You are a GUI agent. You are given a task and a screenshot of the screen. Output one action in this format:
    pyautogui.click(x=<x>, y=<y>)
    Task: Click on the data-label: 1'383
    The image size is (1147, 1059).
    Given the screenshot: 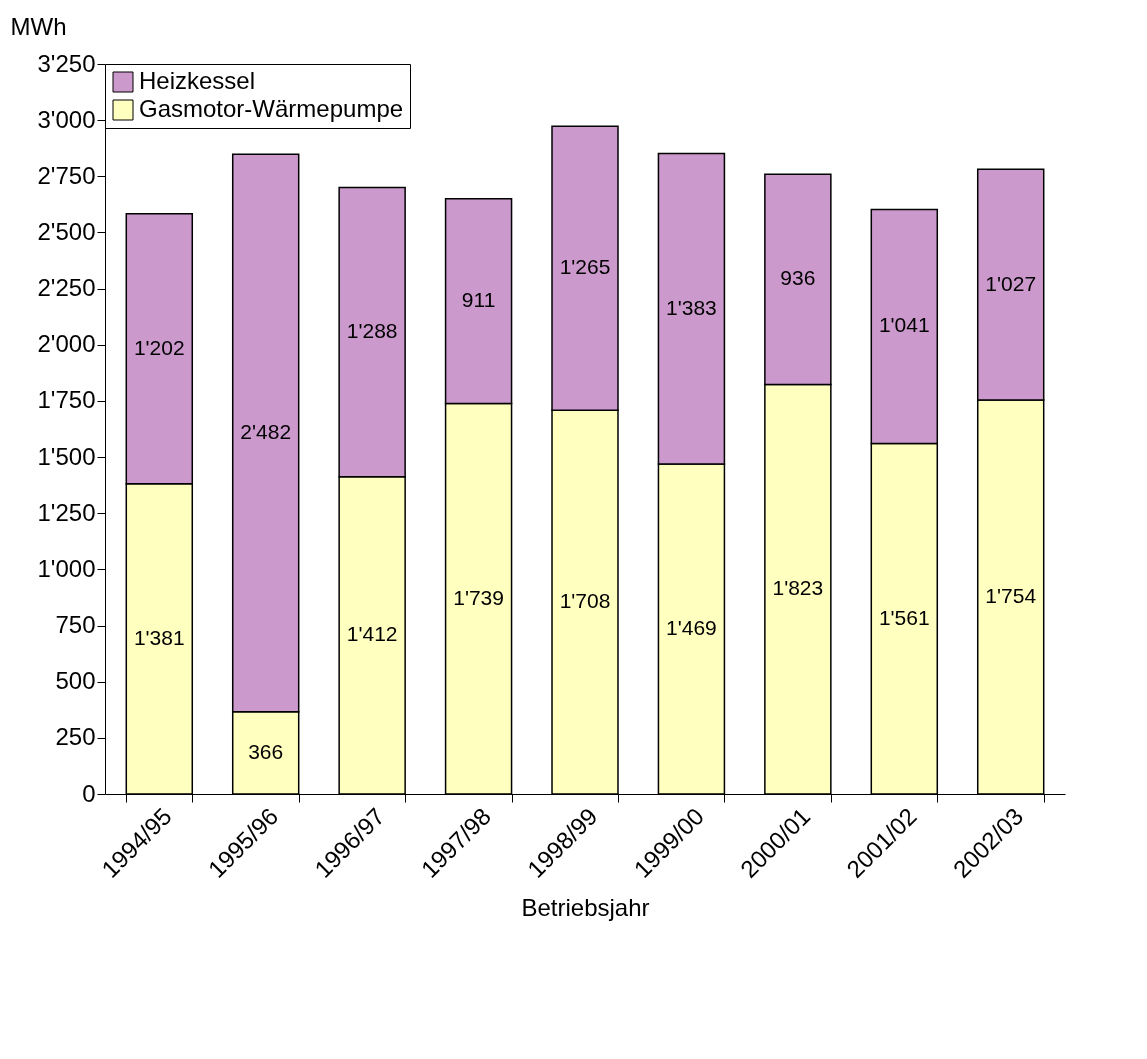 What is the action you would take?
    pyautogui.click(x=691, y=307)
    